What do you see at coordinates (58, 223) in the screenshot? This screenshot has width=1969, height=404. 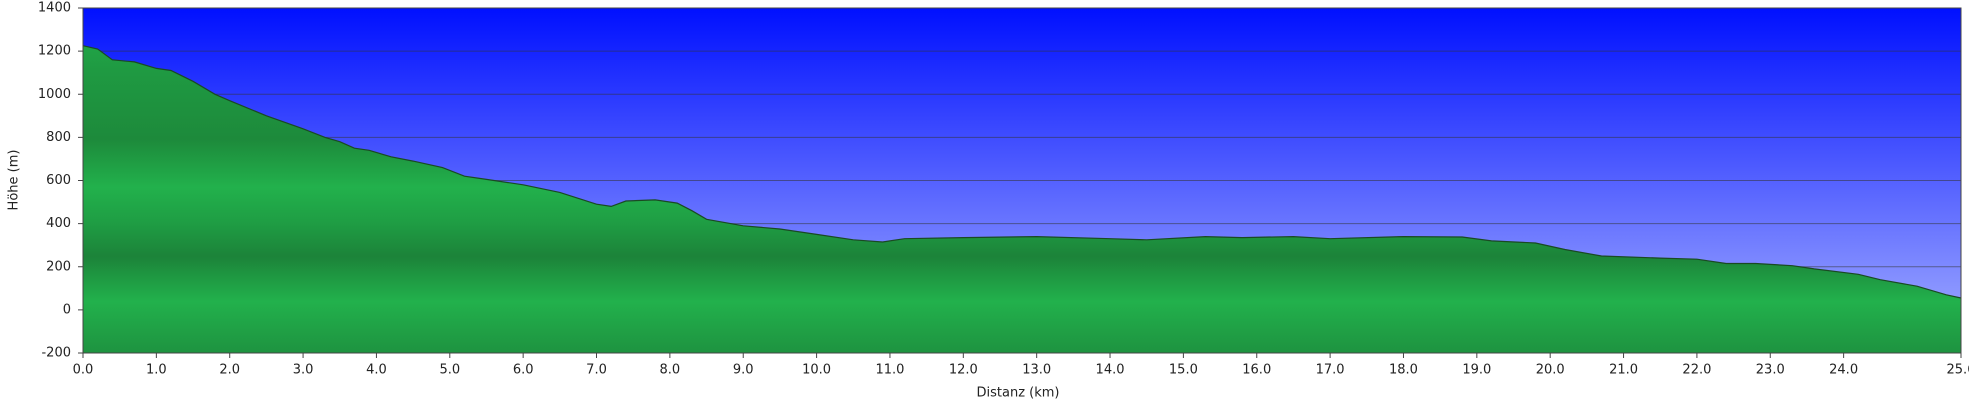 I see `y-tick-label: 400` at bounding box center [58, 223].